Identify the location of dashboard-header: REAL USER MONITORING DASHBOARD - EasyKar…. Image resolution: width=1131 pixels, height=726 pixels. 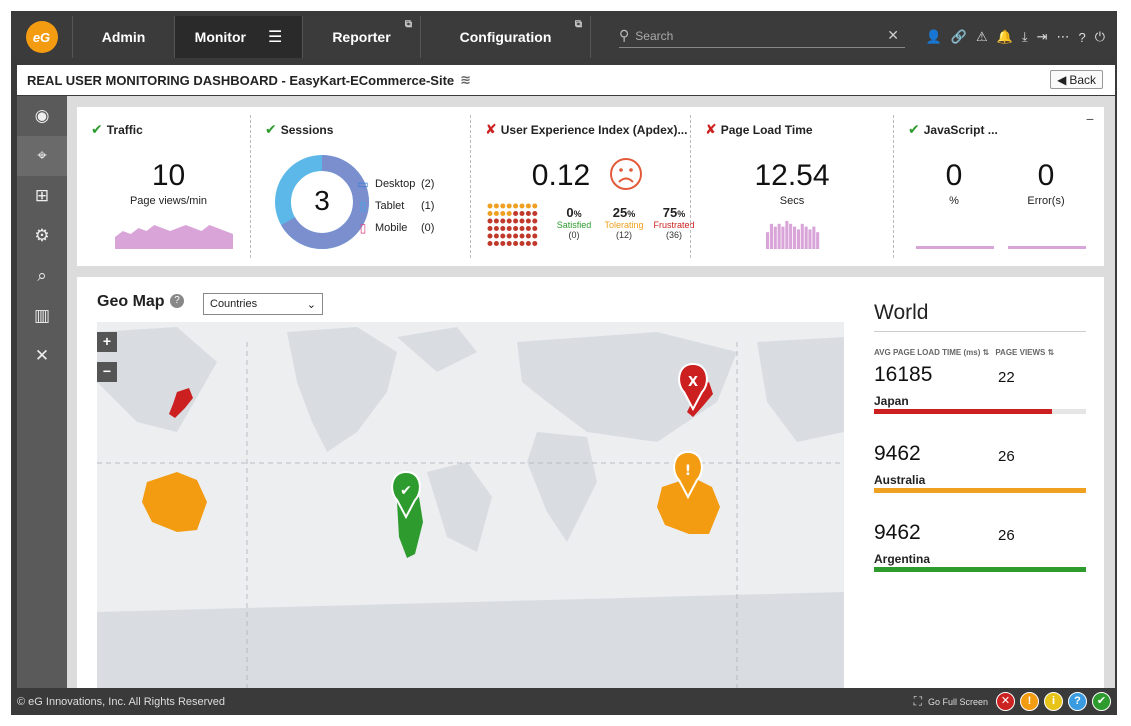
(566, 80).